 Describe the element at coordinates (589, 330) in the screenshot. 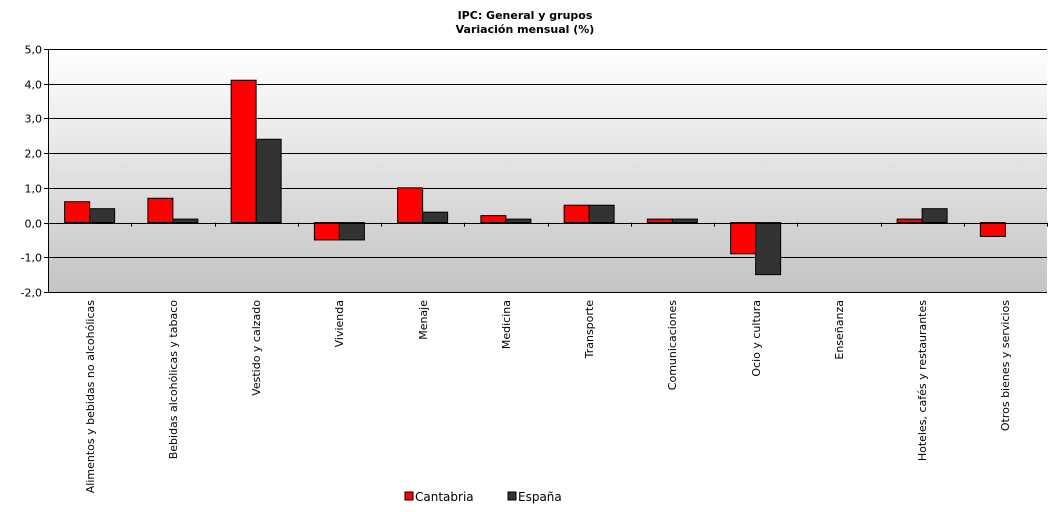

I see `x-tick-label: Transporte` at that location.